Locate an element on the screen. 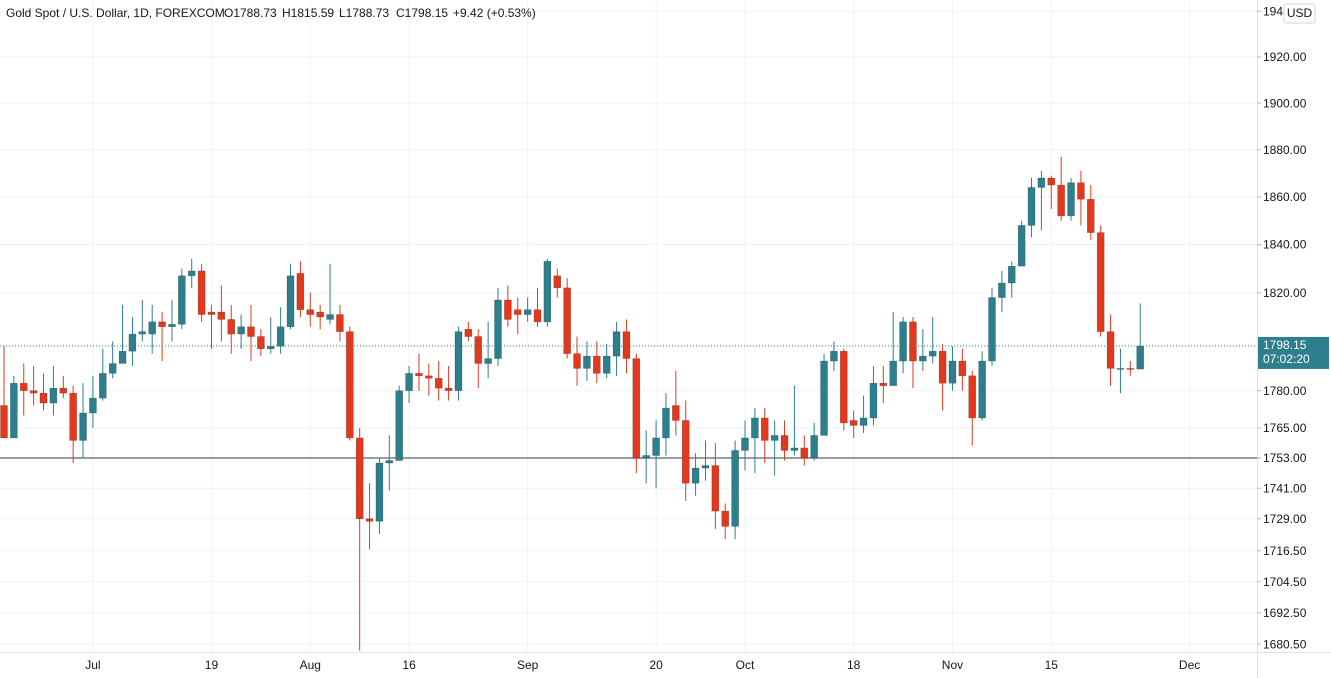 The image size is (1331, 678). currency-box is located at coordinates (1299, 13).